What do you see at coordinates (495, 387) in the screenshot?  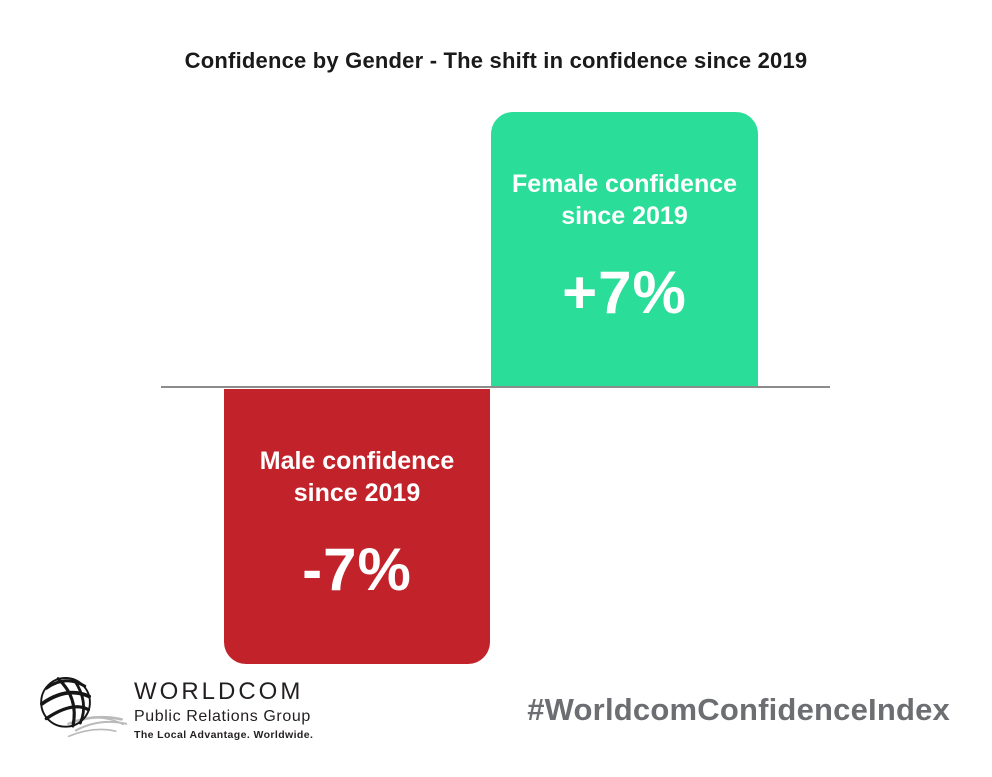 I see `zero-baseline` at bounding box center [495, 387].